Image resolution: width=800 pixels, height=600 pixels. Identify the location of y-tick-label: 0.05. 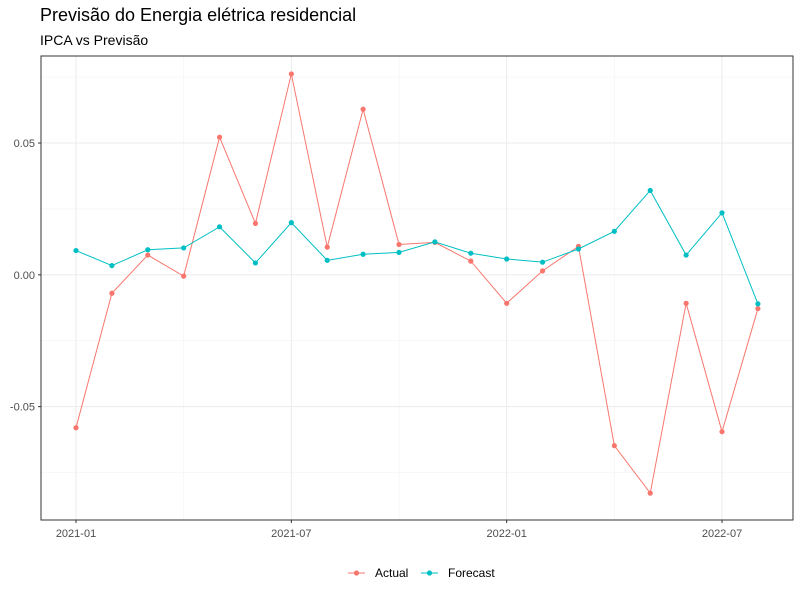
(24, 144).